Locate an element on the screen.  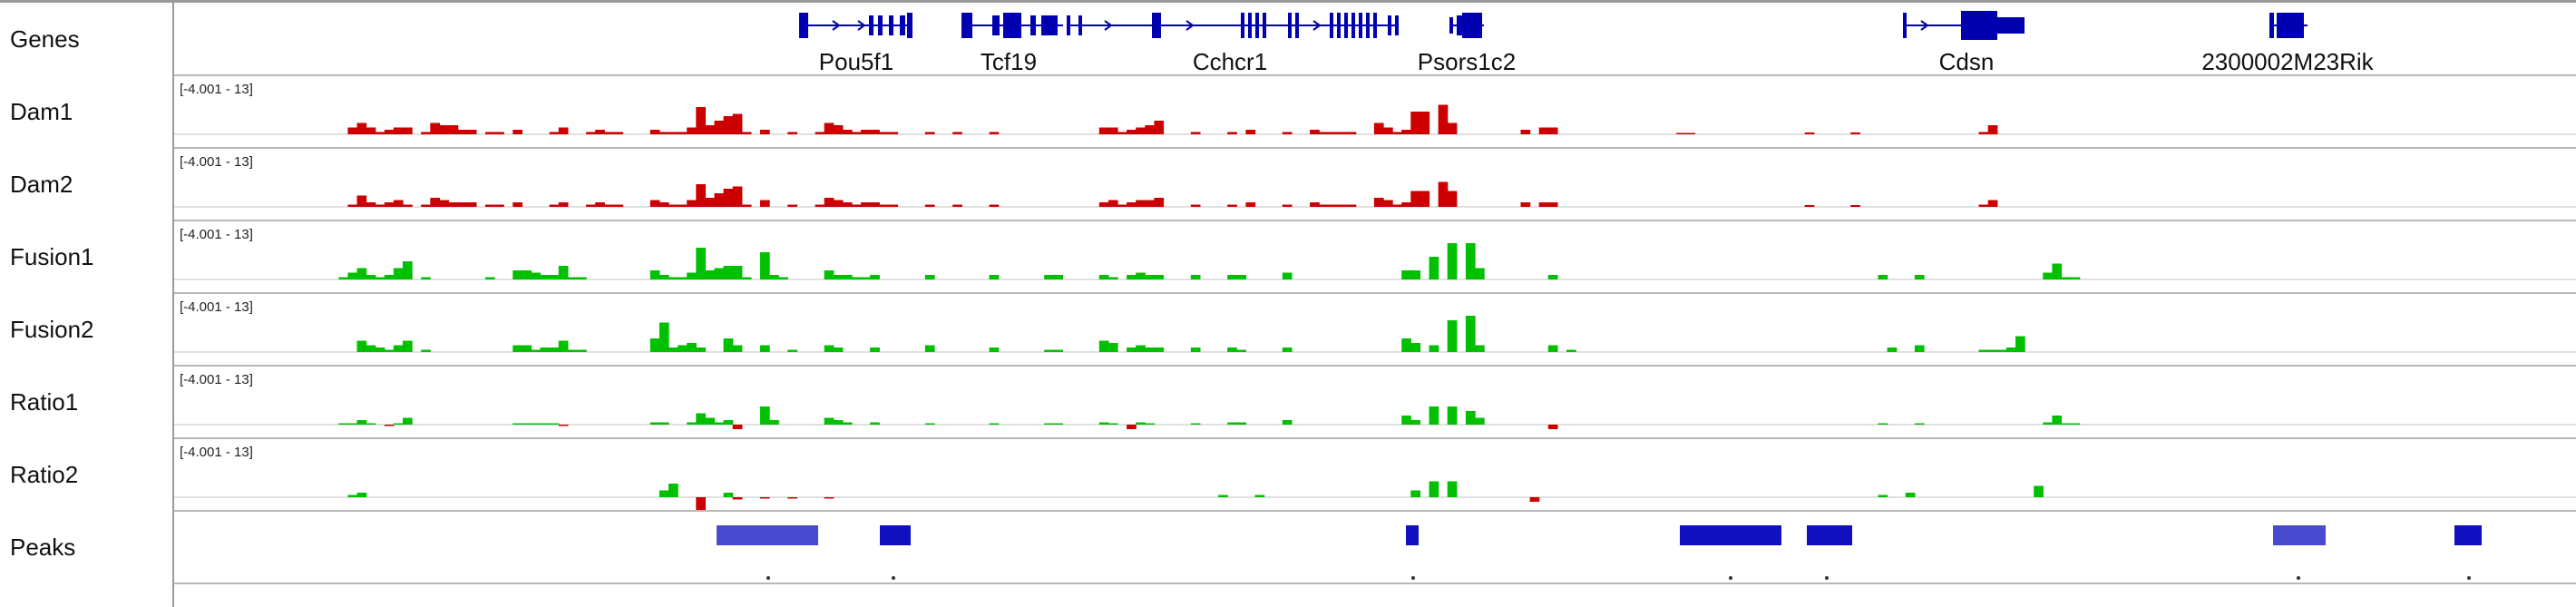
track-name-dam1: Dam1 is located at coordinates (41, 112).